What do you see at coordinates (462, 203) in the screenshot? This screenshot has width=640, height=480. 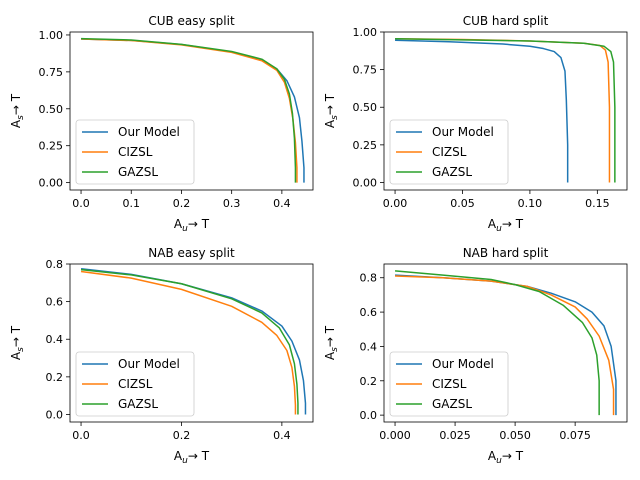 I see `x-tick-label: 0.05` at bounding box center [462, 203].